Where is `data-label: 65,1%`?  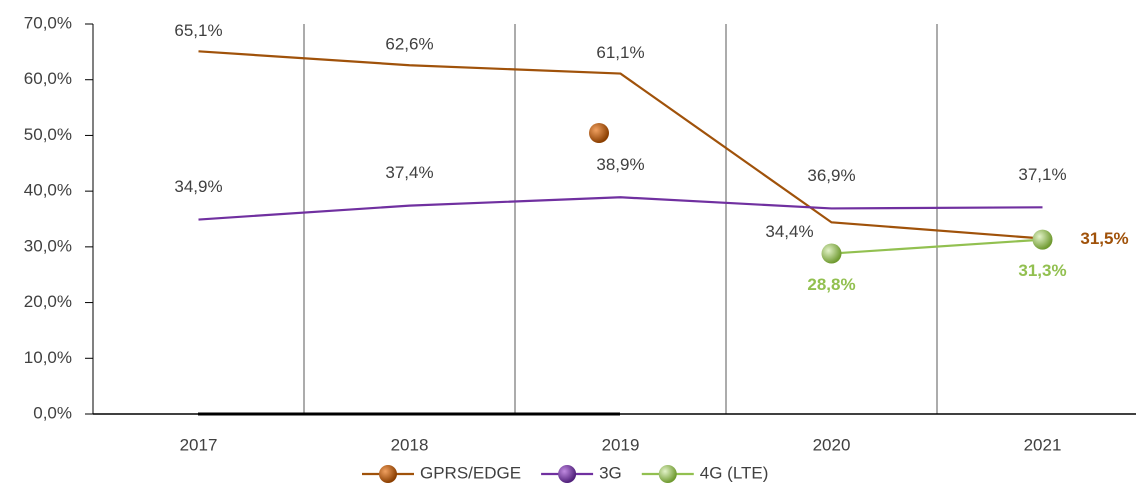 data-label: 65,1% is located at coordinates (198, 30).